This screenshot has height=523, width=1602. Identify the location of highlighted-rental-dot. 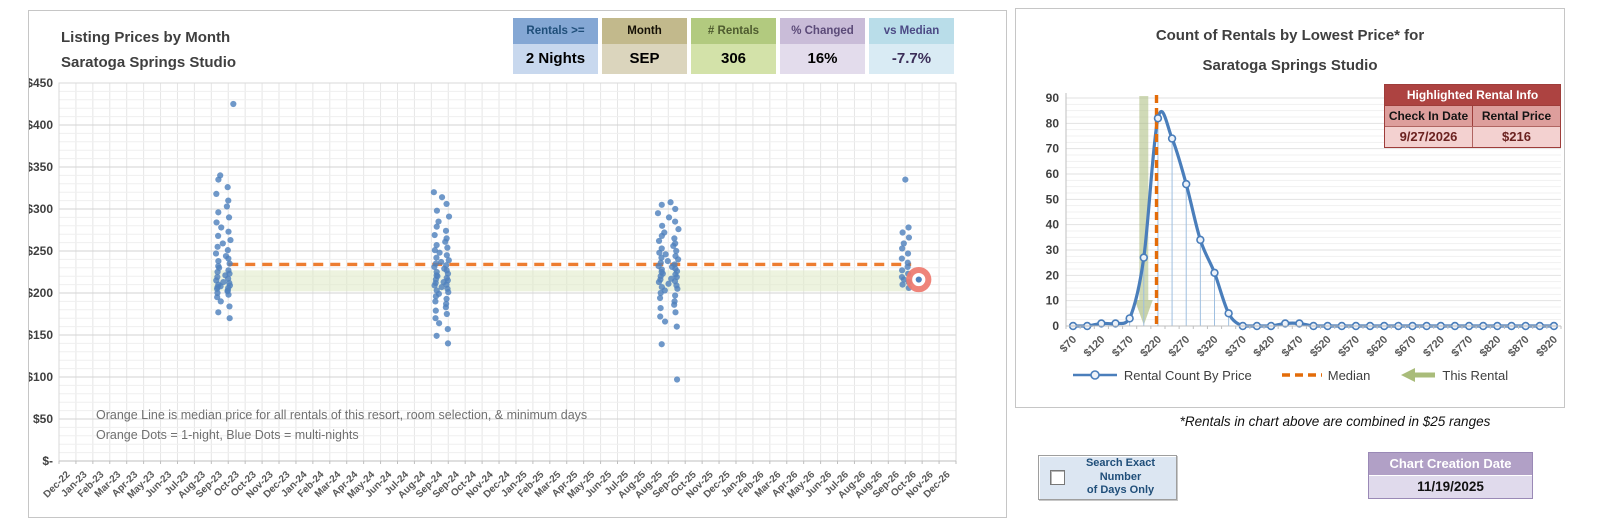
(918, 279).